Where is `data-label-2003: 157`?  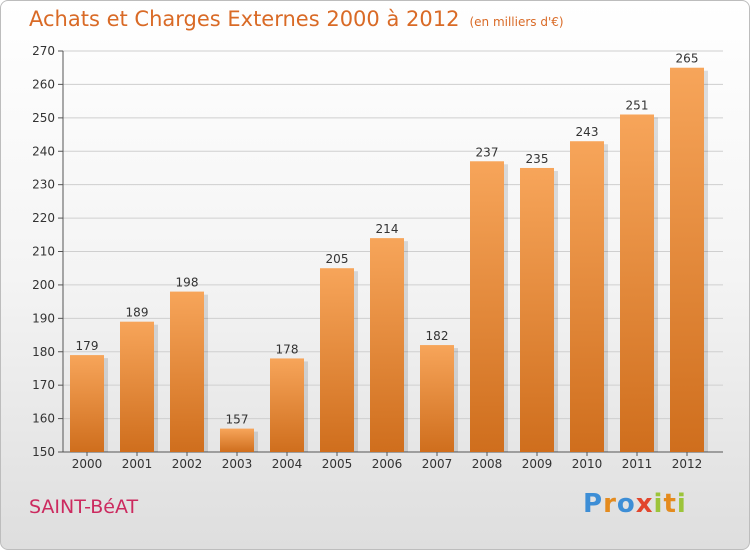 data-label-2003: 157 is located at coordinates (237, 420).